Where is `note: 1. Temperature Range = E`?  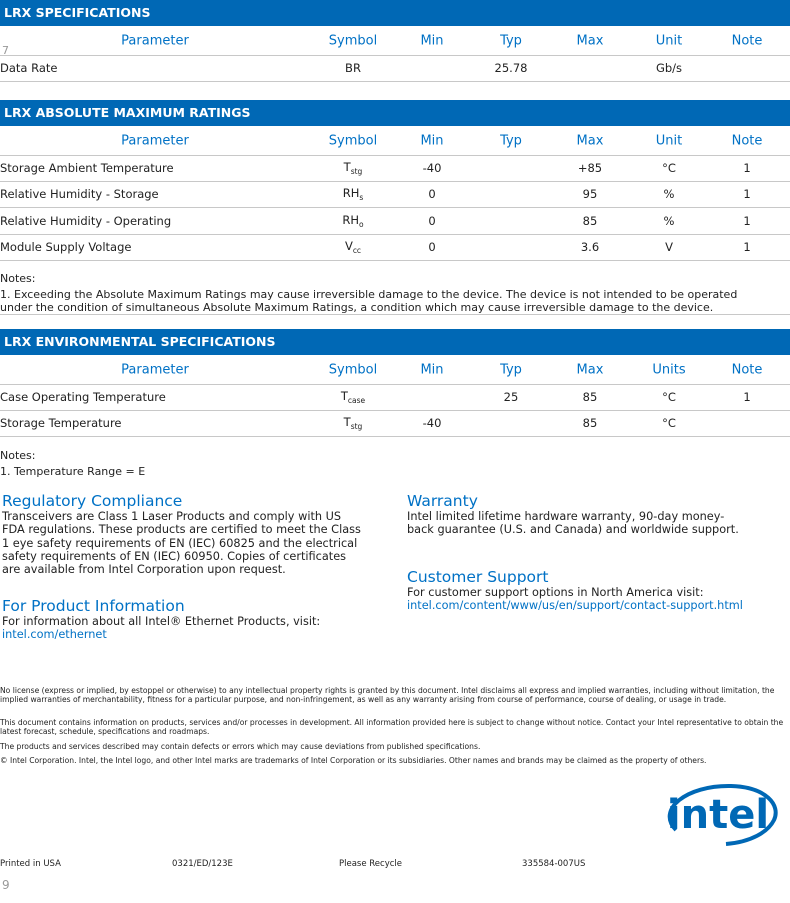 note: 1. Temperature Range = E is located at coordinates (73, 471).